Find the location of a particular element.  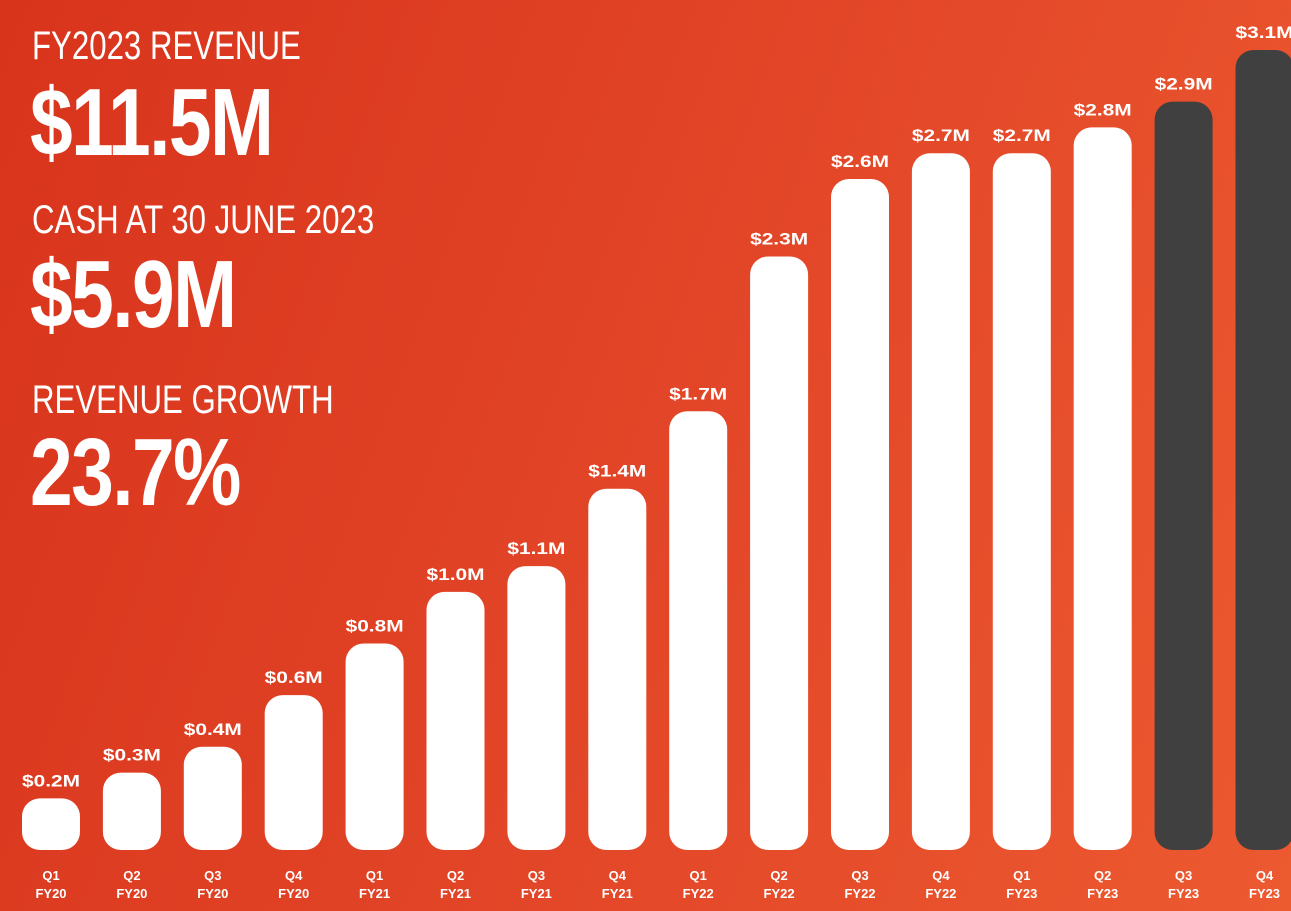

x-tick-label: Q2 FY21 is located at coordinates (455, 884).